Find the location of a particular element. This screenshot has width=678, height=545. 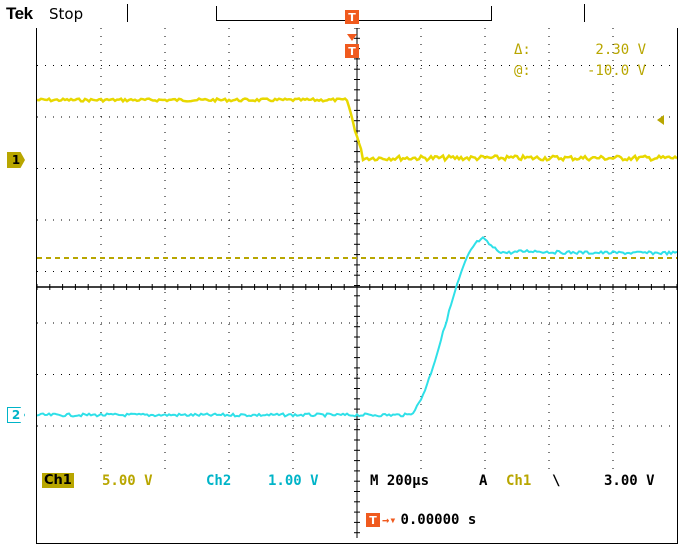

ch2-label: Ch2 is located at coordinates (219, 481).